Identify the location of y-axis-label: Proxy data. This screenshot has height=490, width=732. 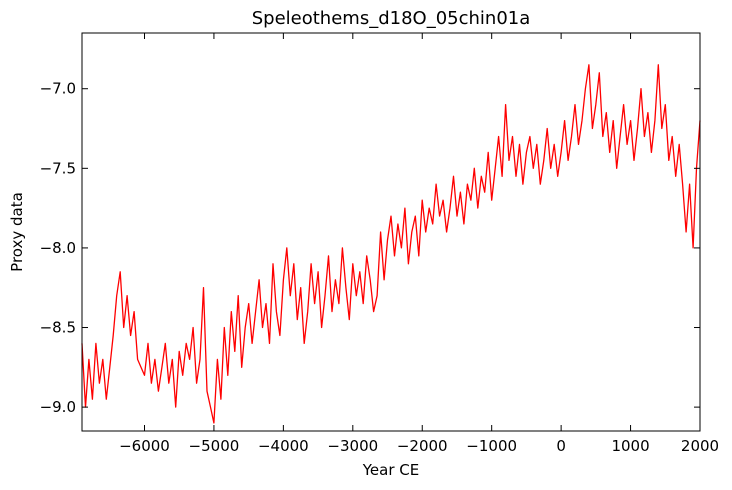
(17, 232).